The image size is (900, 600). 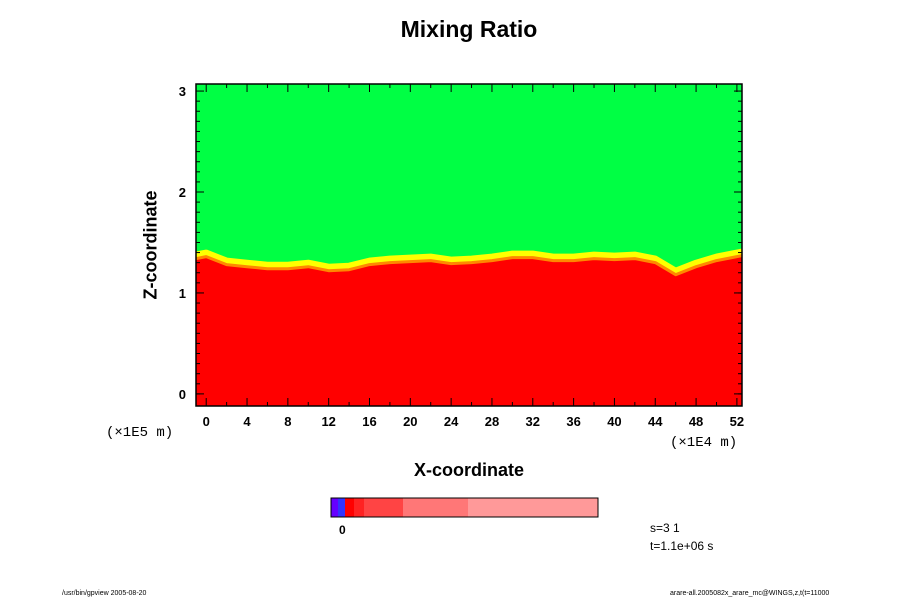 What do you see at coordinates (682, 546) in the screenshot?
I see `time-label: t=1.1e+06 s` at bounding box center [682, 546].